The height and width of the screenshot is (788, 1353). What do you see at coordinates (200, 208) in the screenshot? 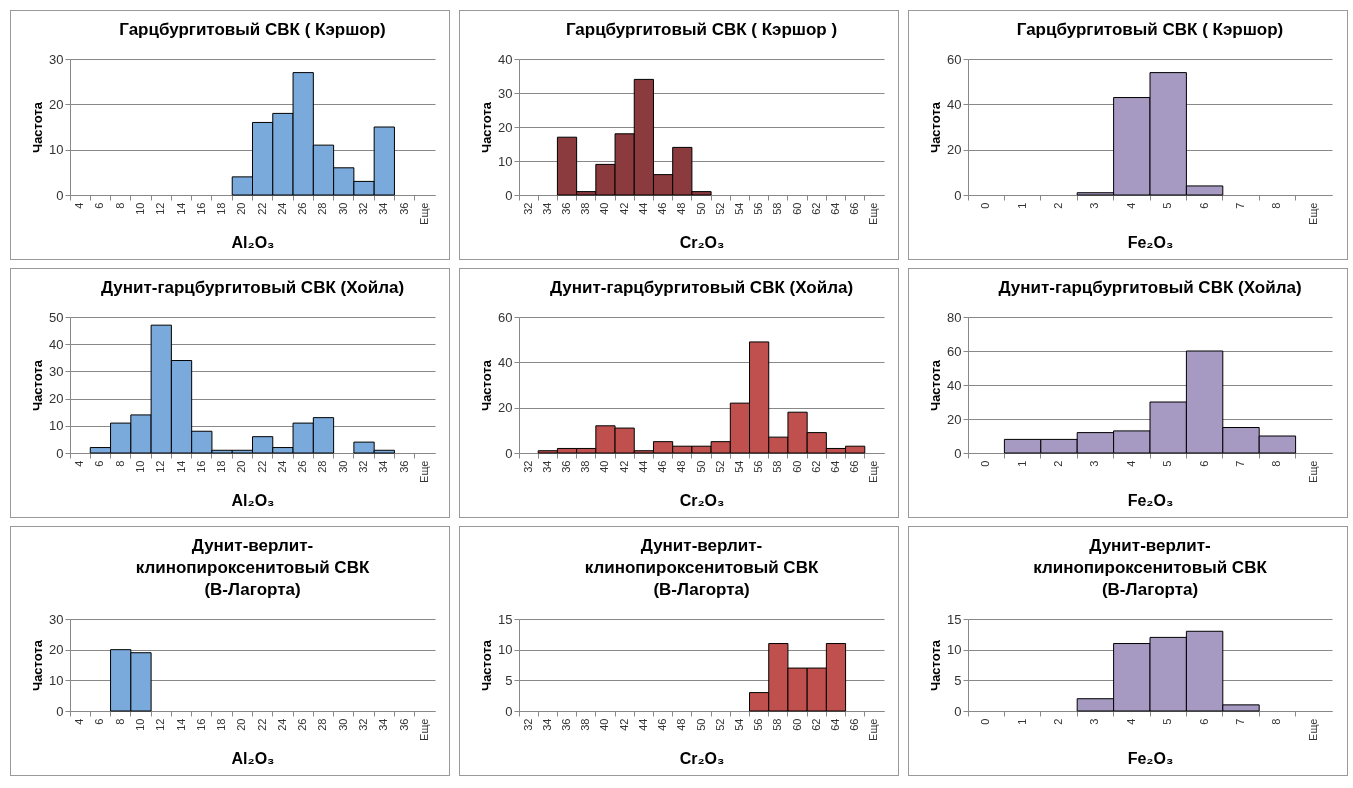
I see `x-tick-label: 16` at bounding box center [200, 208].